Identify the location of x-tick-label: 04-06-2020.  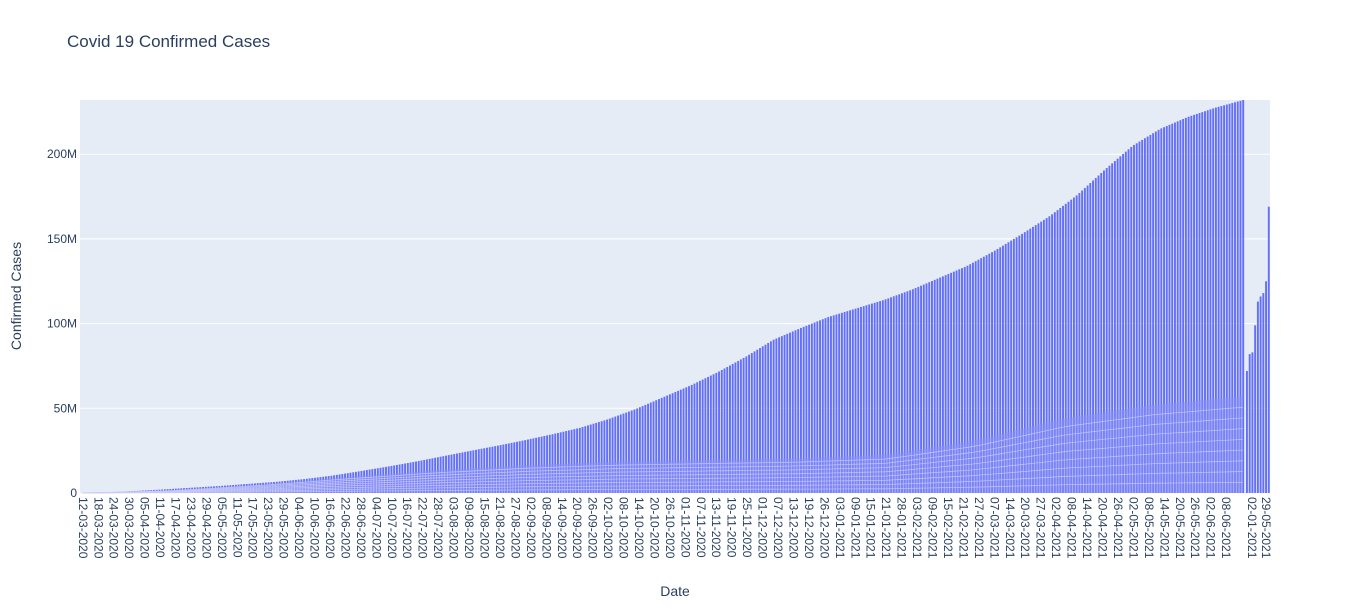
(299, 528).